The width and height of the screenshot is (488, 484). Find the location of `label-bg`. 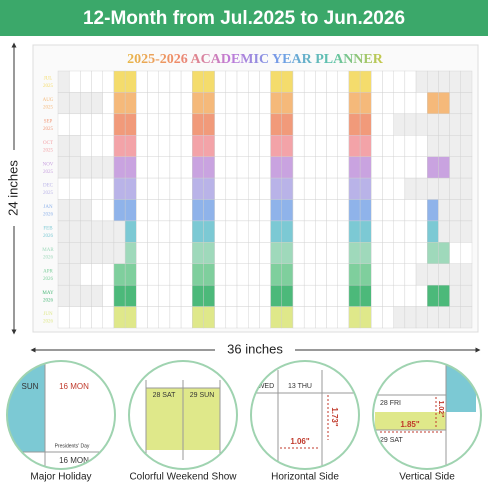

label-bg is located at coordinates (14, 188).